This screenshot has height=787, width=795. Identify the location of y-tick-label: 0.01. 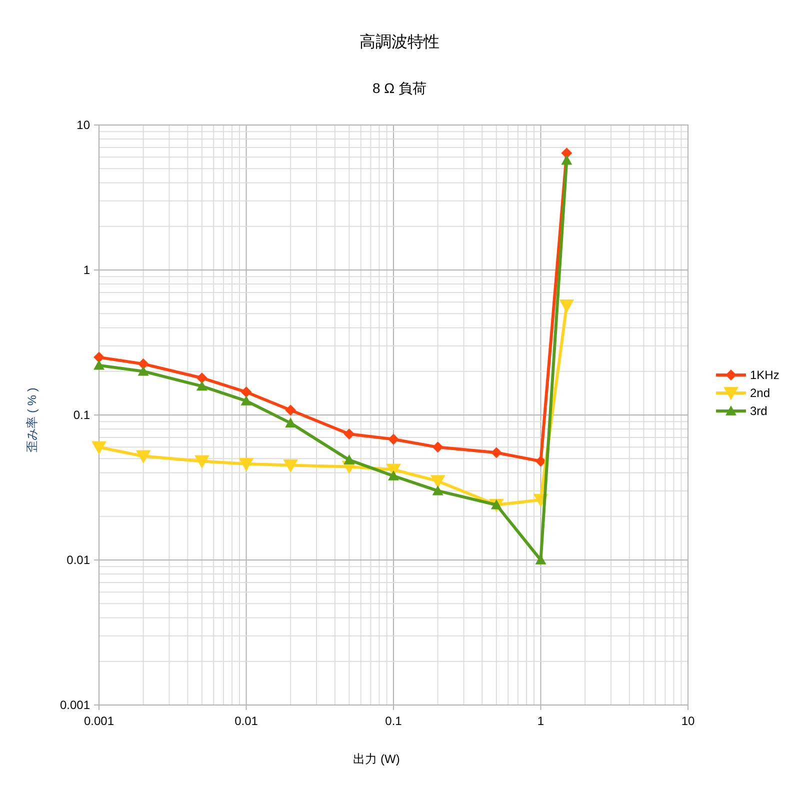
(78, 560).